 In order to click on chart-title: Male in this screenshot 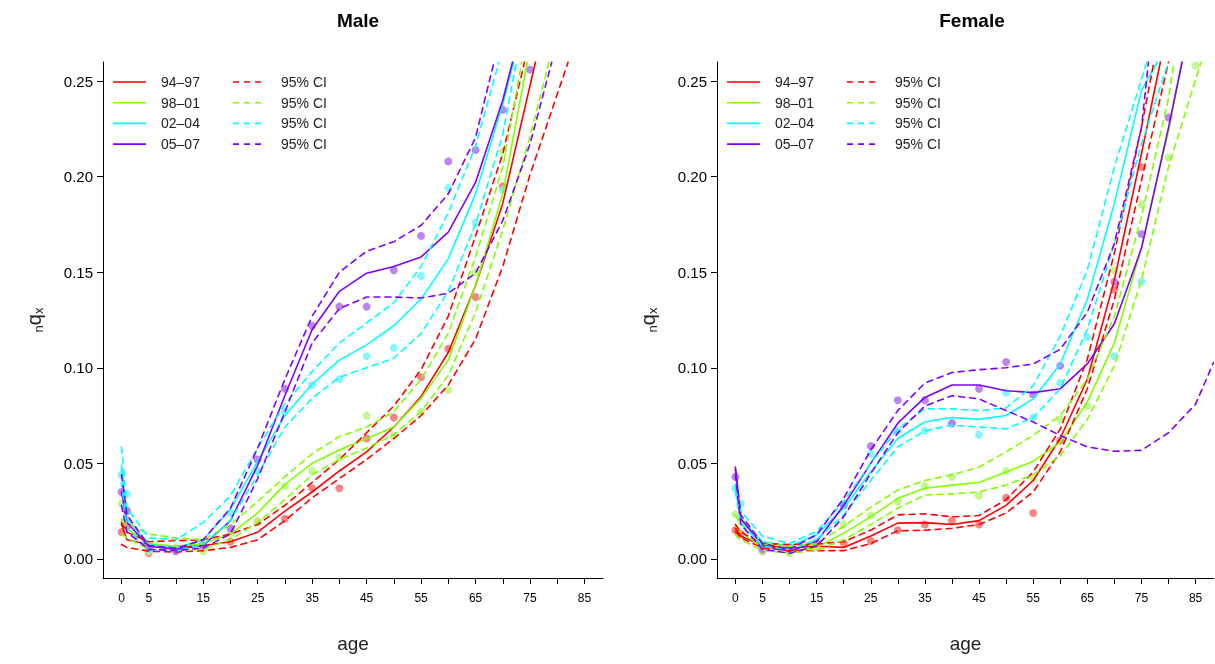, I will do `click(358, 20)`.